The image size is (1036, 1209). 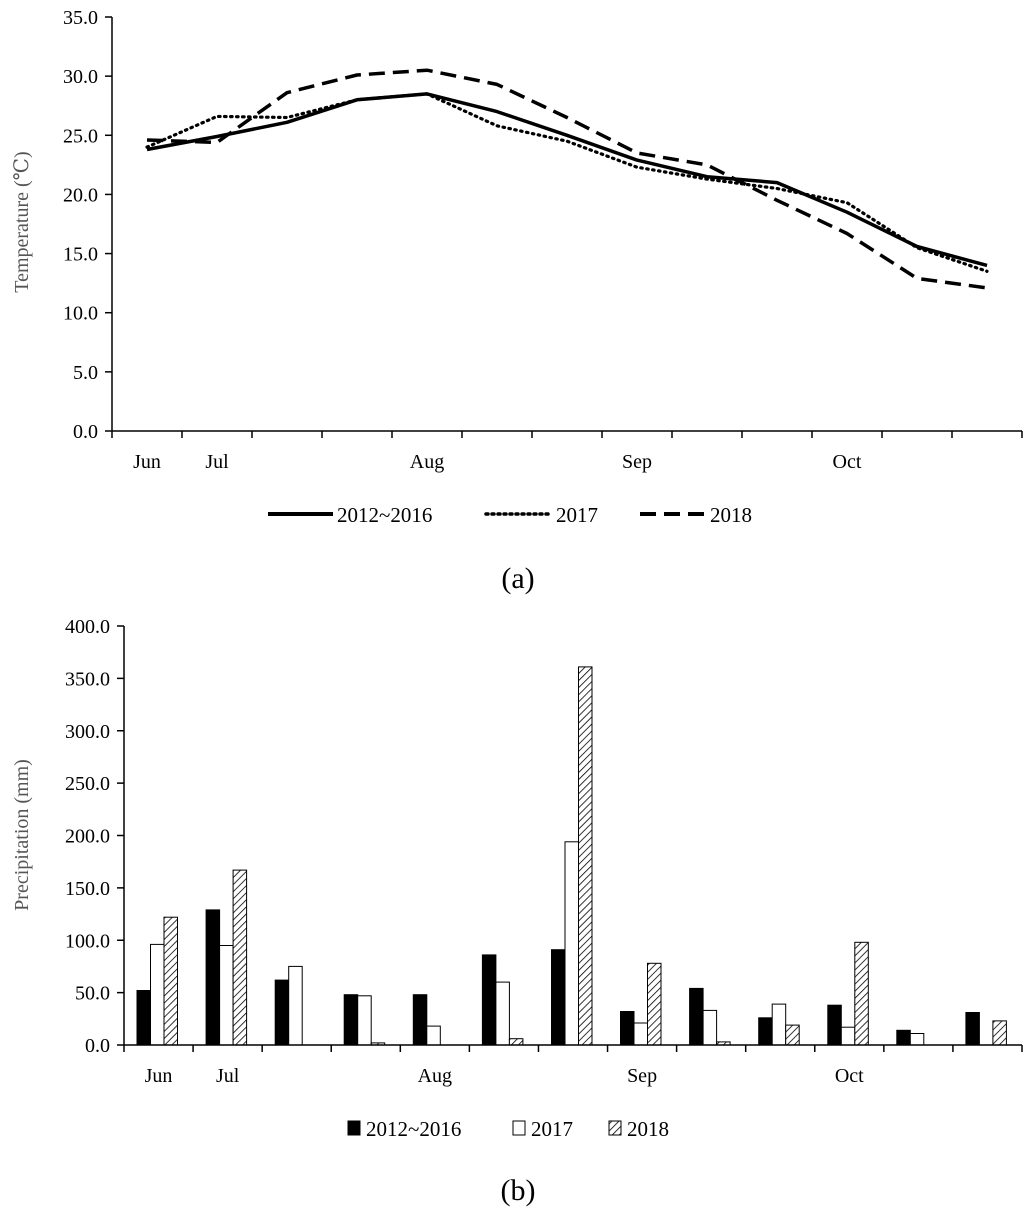 What do you see at coordinates (505, 1076) in the screenshot?
I see `precipitation-x-axis-months: Jun Jul Aug Sep Oct` at bounding box center [505, 1076].